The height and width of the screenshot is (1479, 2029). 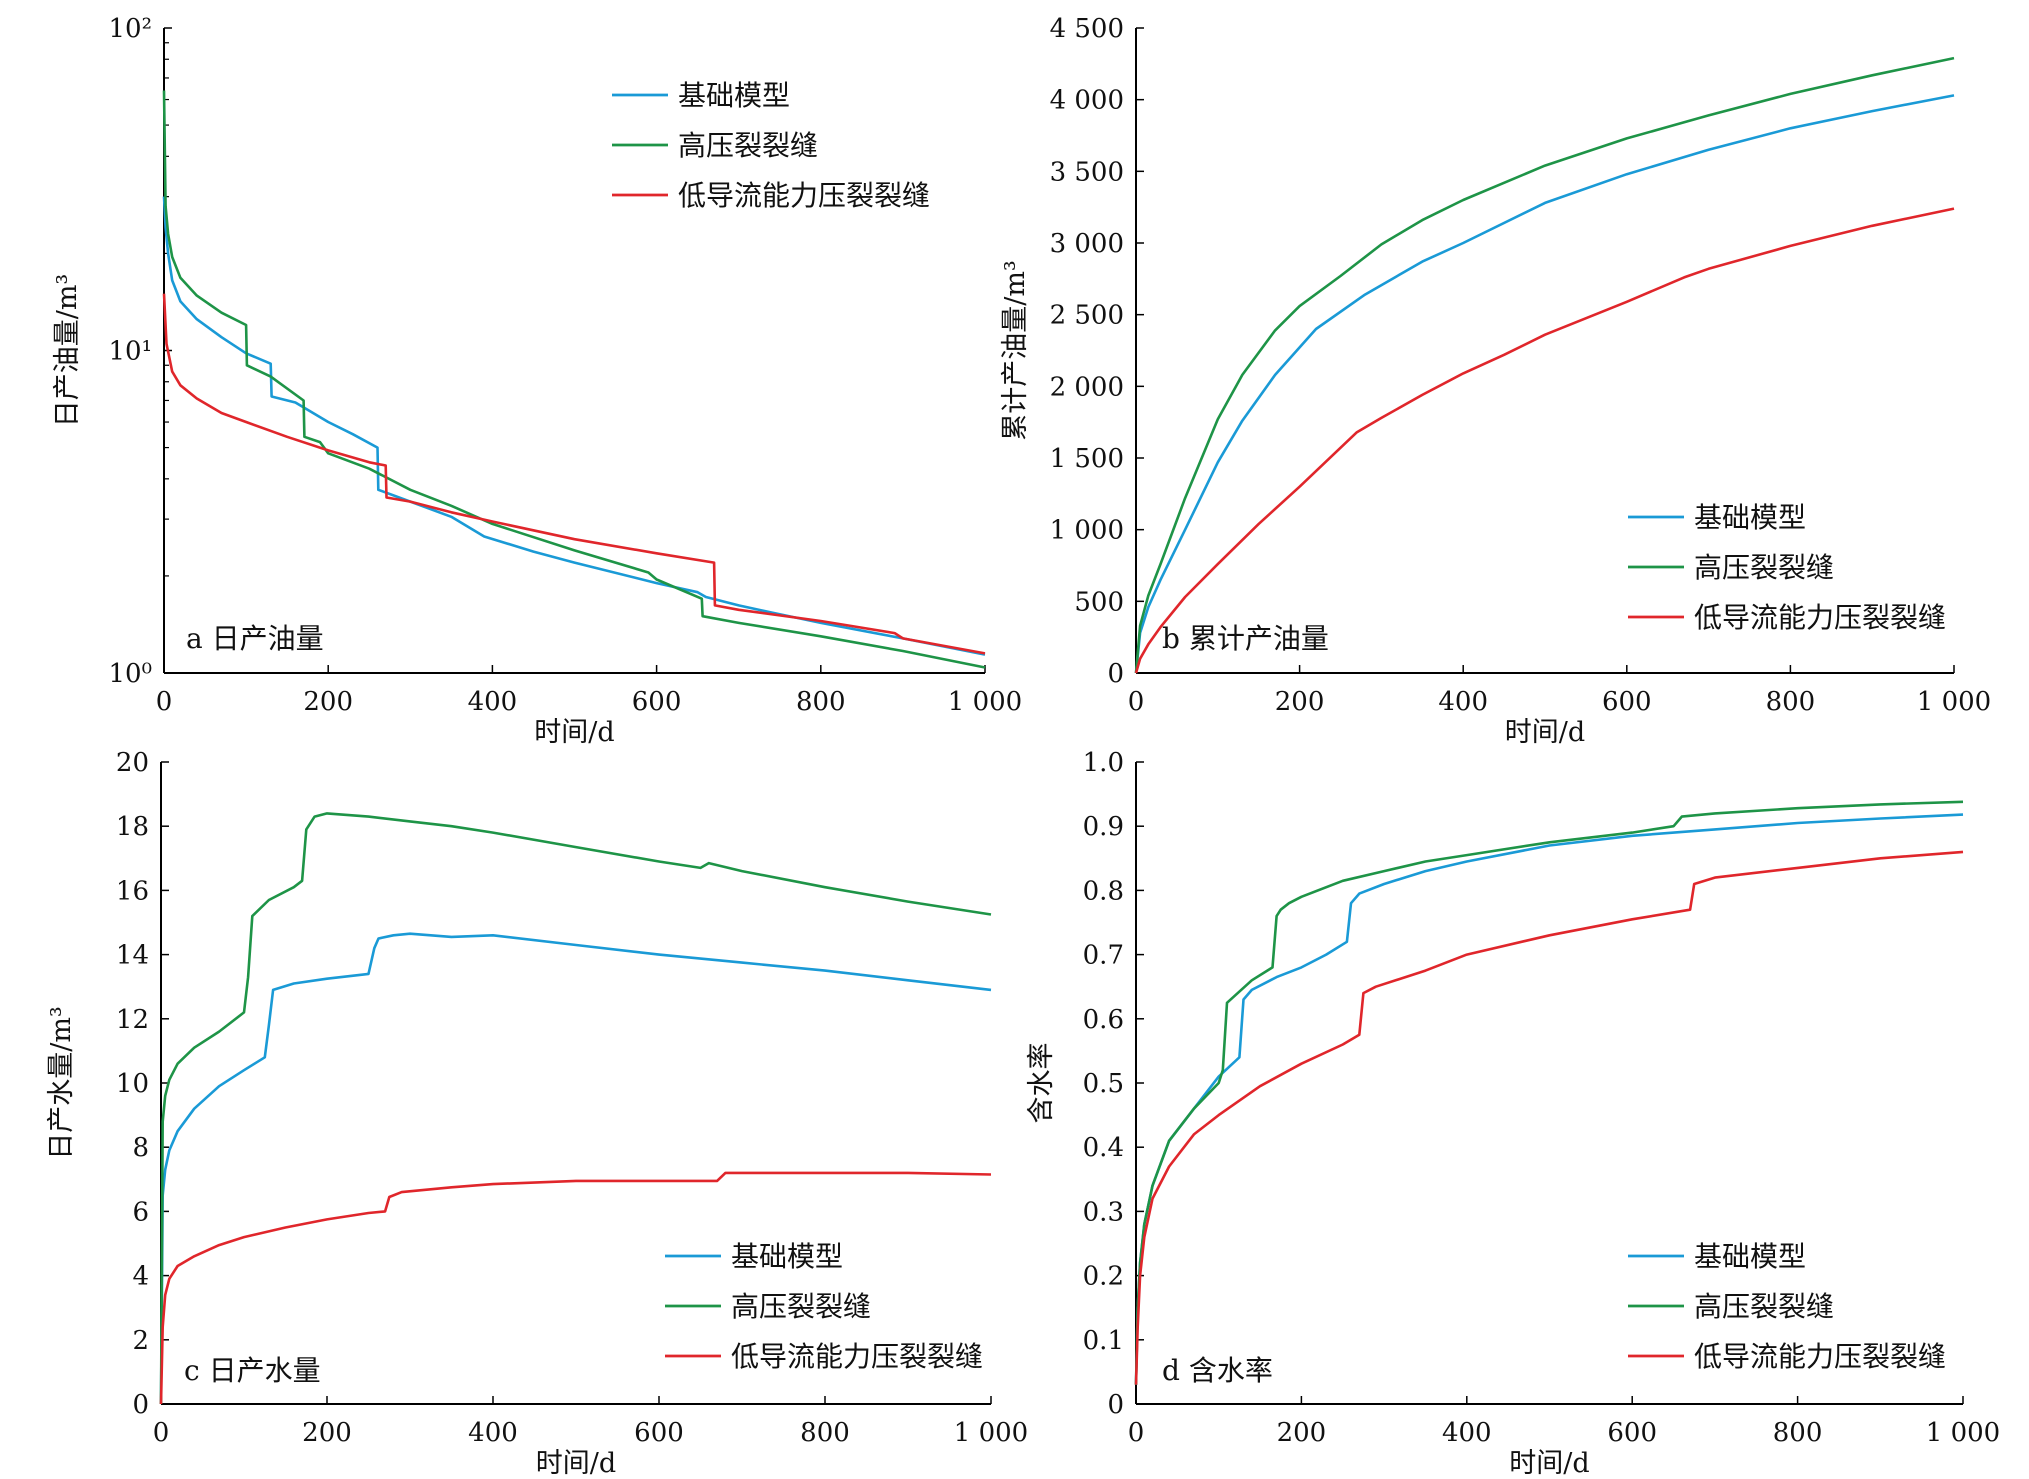 What do you see at coordinates (1217, 1370) in the screenshot?
I see `panel-label: d 含水率` at bounding box center [1217, 1370].